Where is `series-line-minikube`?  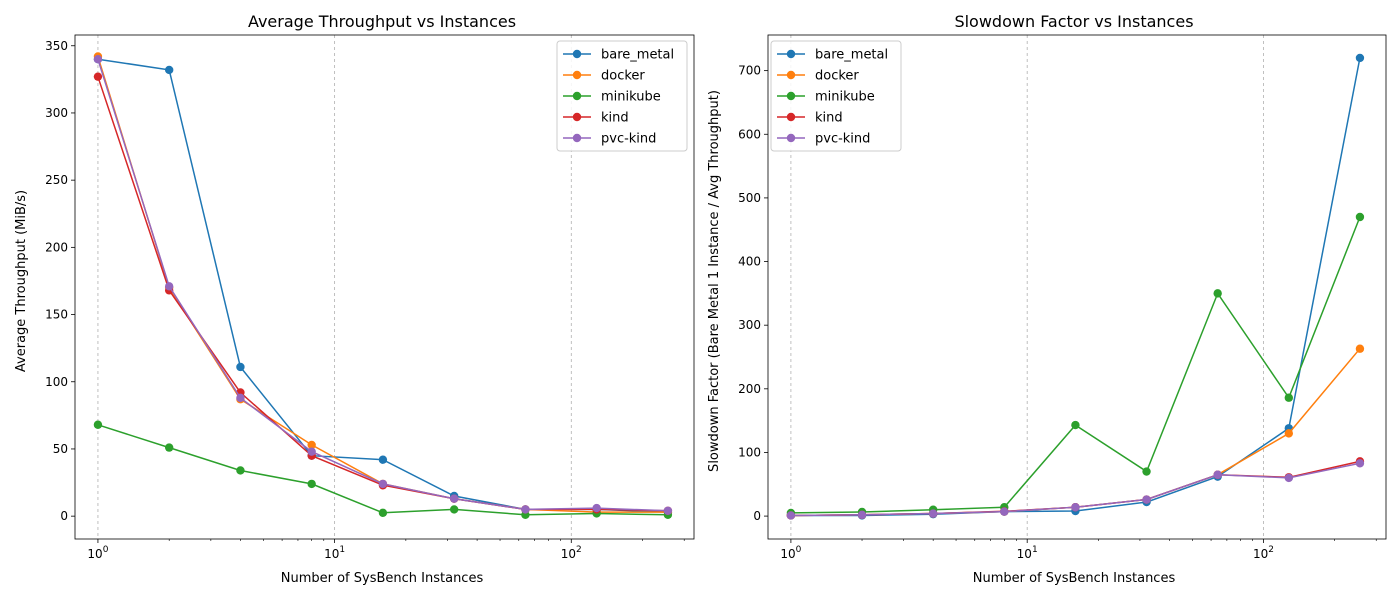 series-line-minikube is located at coordinates (382, 470).